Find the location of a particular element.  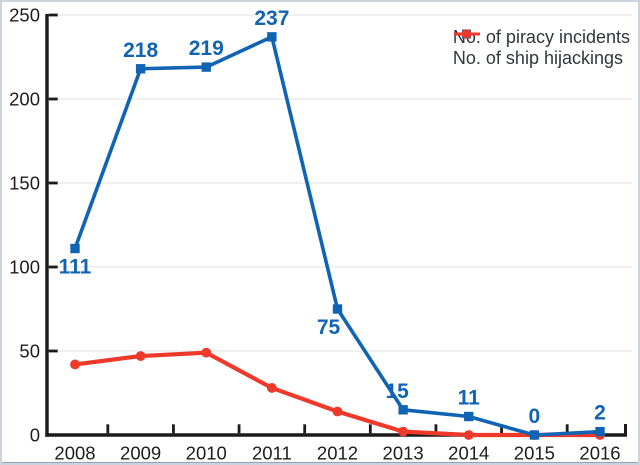

y-axis-label: 50 is located at coordinates (29, 351).